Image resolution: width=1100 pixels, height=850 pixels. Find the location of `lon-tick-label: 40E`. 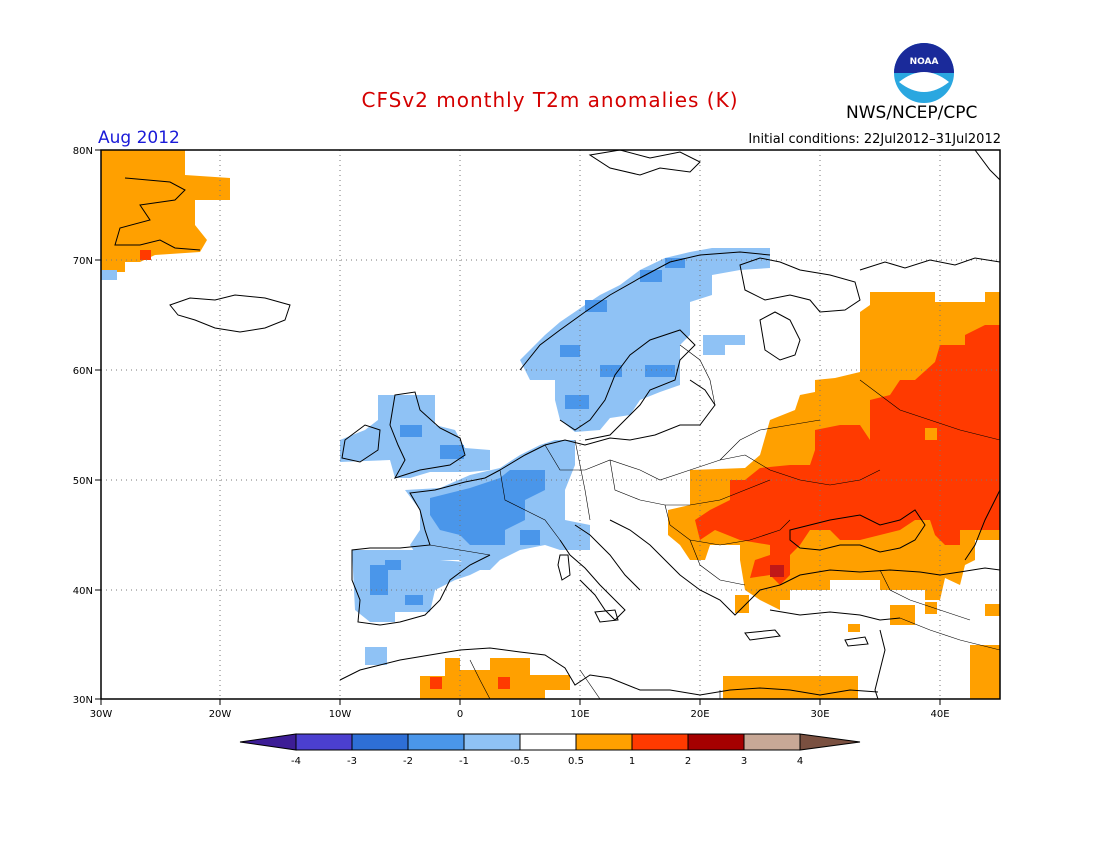

lon-tick-label: 40E is located at coordinates (939, 714).